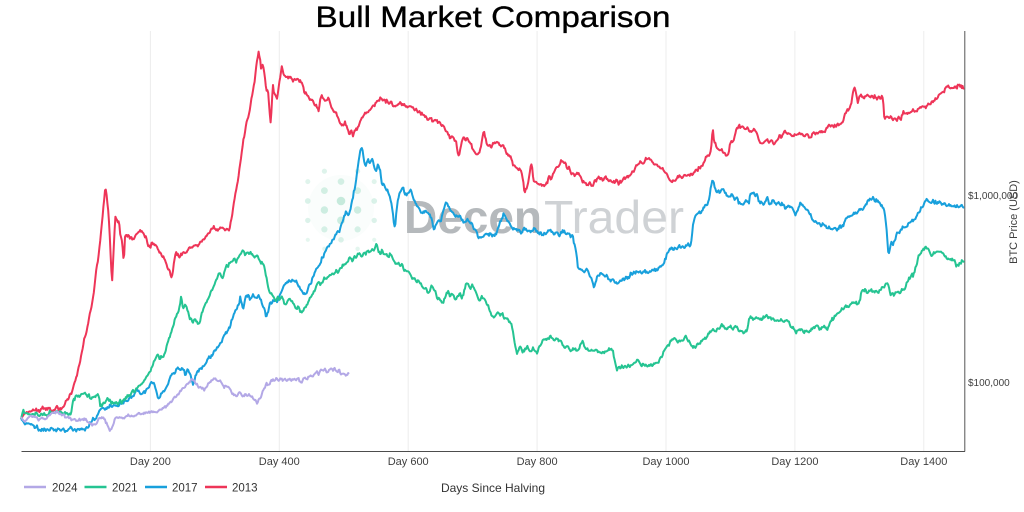 This screenshot has height=512, width=1024. What do you see at coordinates (493, 17) in the screenshot?
I see `svg-text: Bull Market Comparison` at bounding box center [493, 17].